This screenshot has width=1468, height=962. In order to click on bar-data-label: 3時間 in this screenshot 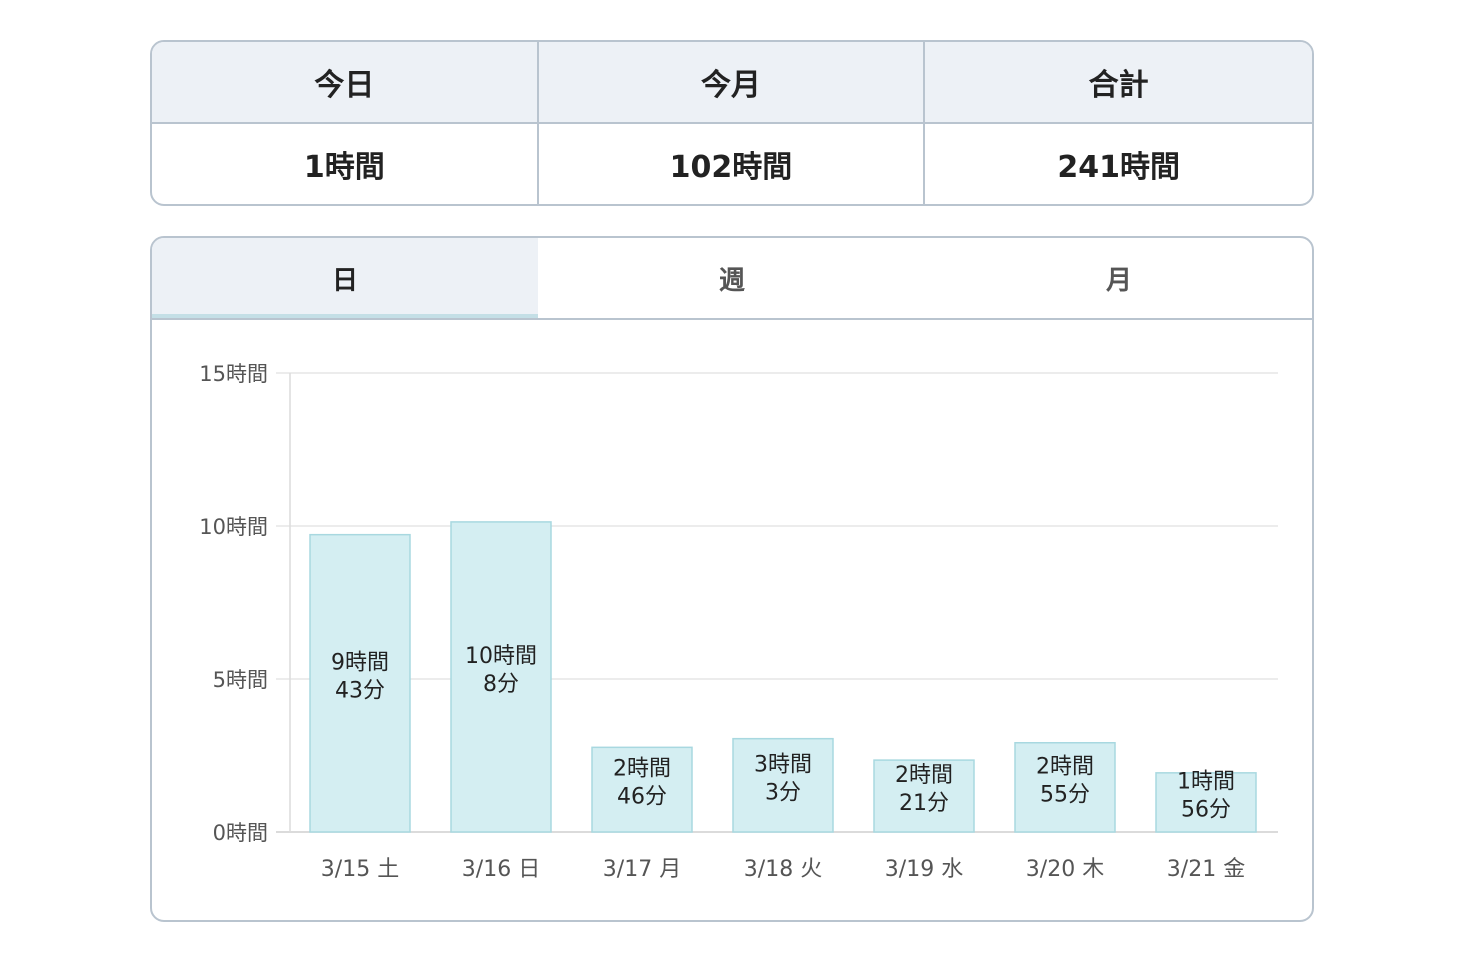, I will do `click(783, 764)`.